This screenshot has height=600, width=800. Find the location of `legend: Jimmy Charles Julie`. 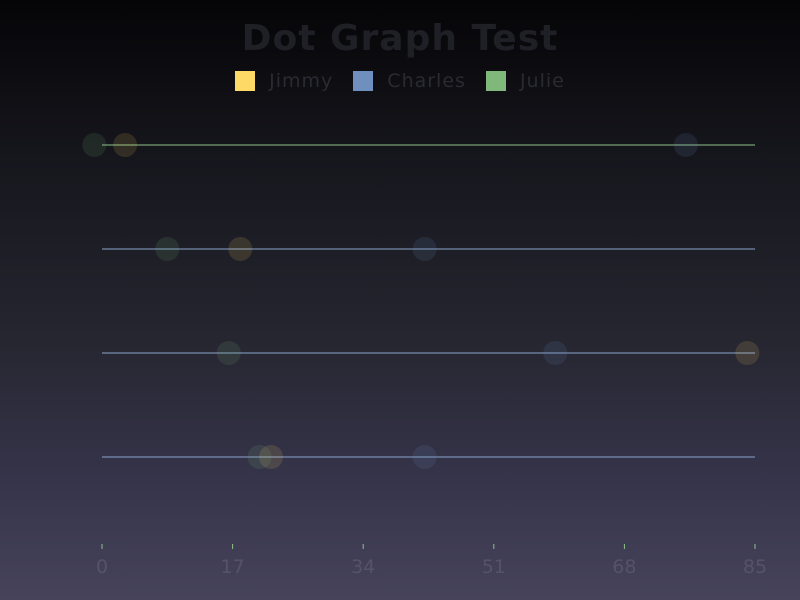

legend: Jimmy Charles Julie is located at coordinates (400, 81).